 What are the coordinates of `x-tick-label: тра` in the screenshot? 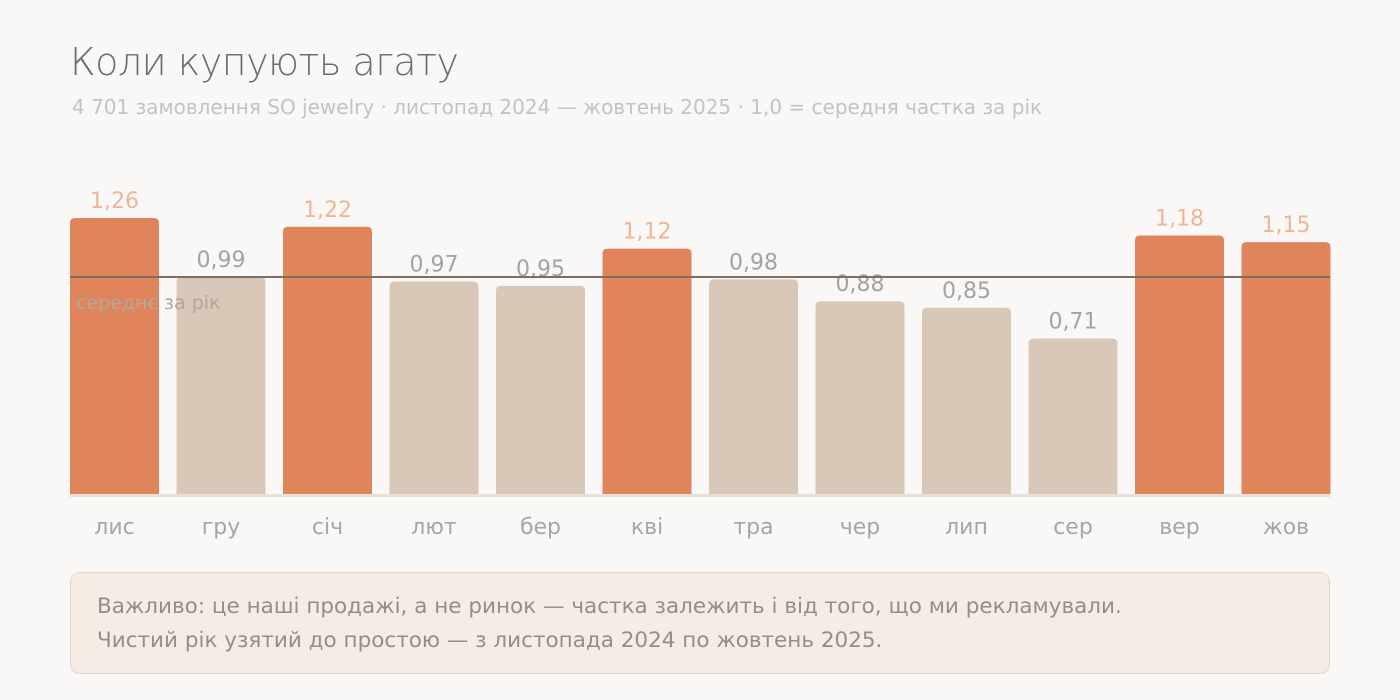 It's located at (753, 527).